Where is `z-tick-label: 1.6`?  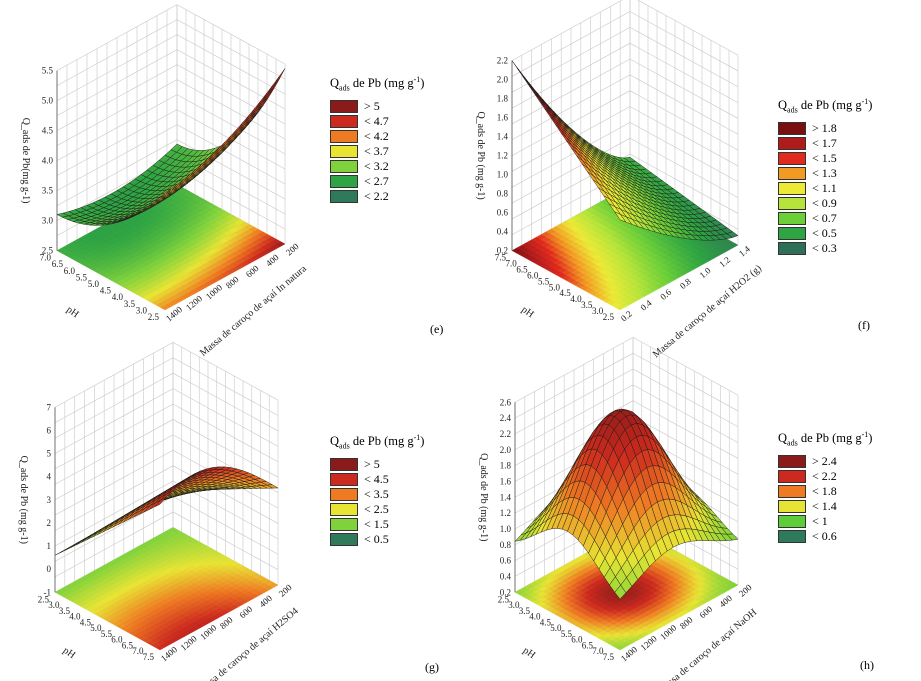
z-tick-label: 1.6 is located at coordinates (503, 118).